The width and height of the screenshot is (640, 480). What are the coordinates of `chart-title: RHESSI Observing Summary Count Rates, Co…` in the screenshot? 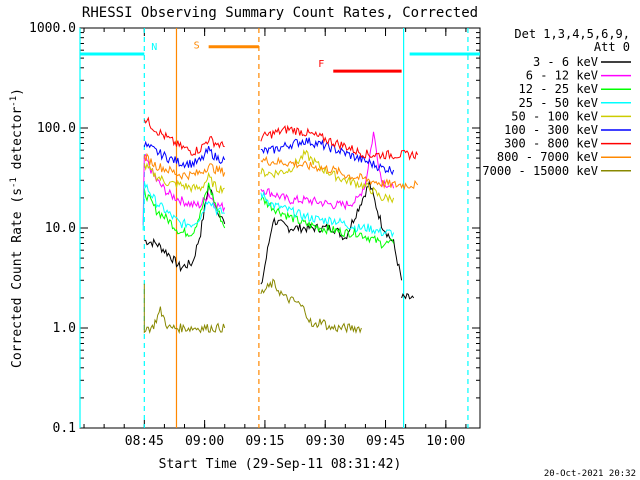 It's located at (280, 13).